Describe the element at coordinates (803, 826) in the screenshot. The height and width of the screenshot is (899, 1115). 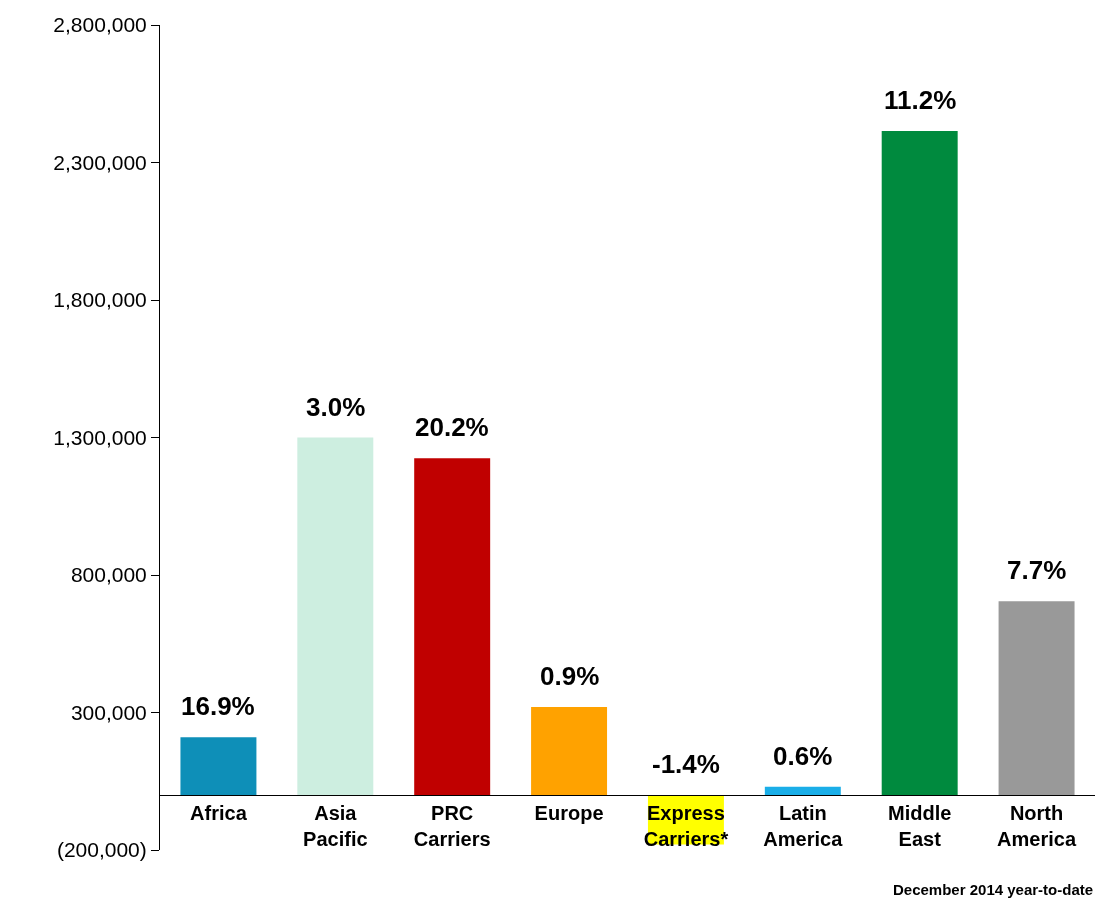
I see `x-tick-label: Latin America` at that location.